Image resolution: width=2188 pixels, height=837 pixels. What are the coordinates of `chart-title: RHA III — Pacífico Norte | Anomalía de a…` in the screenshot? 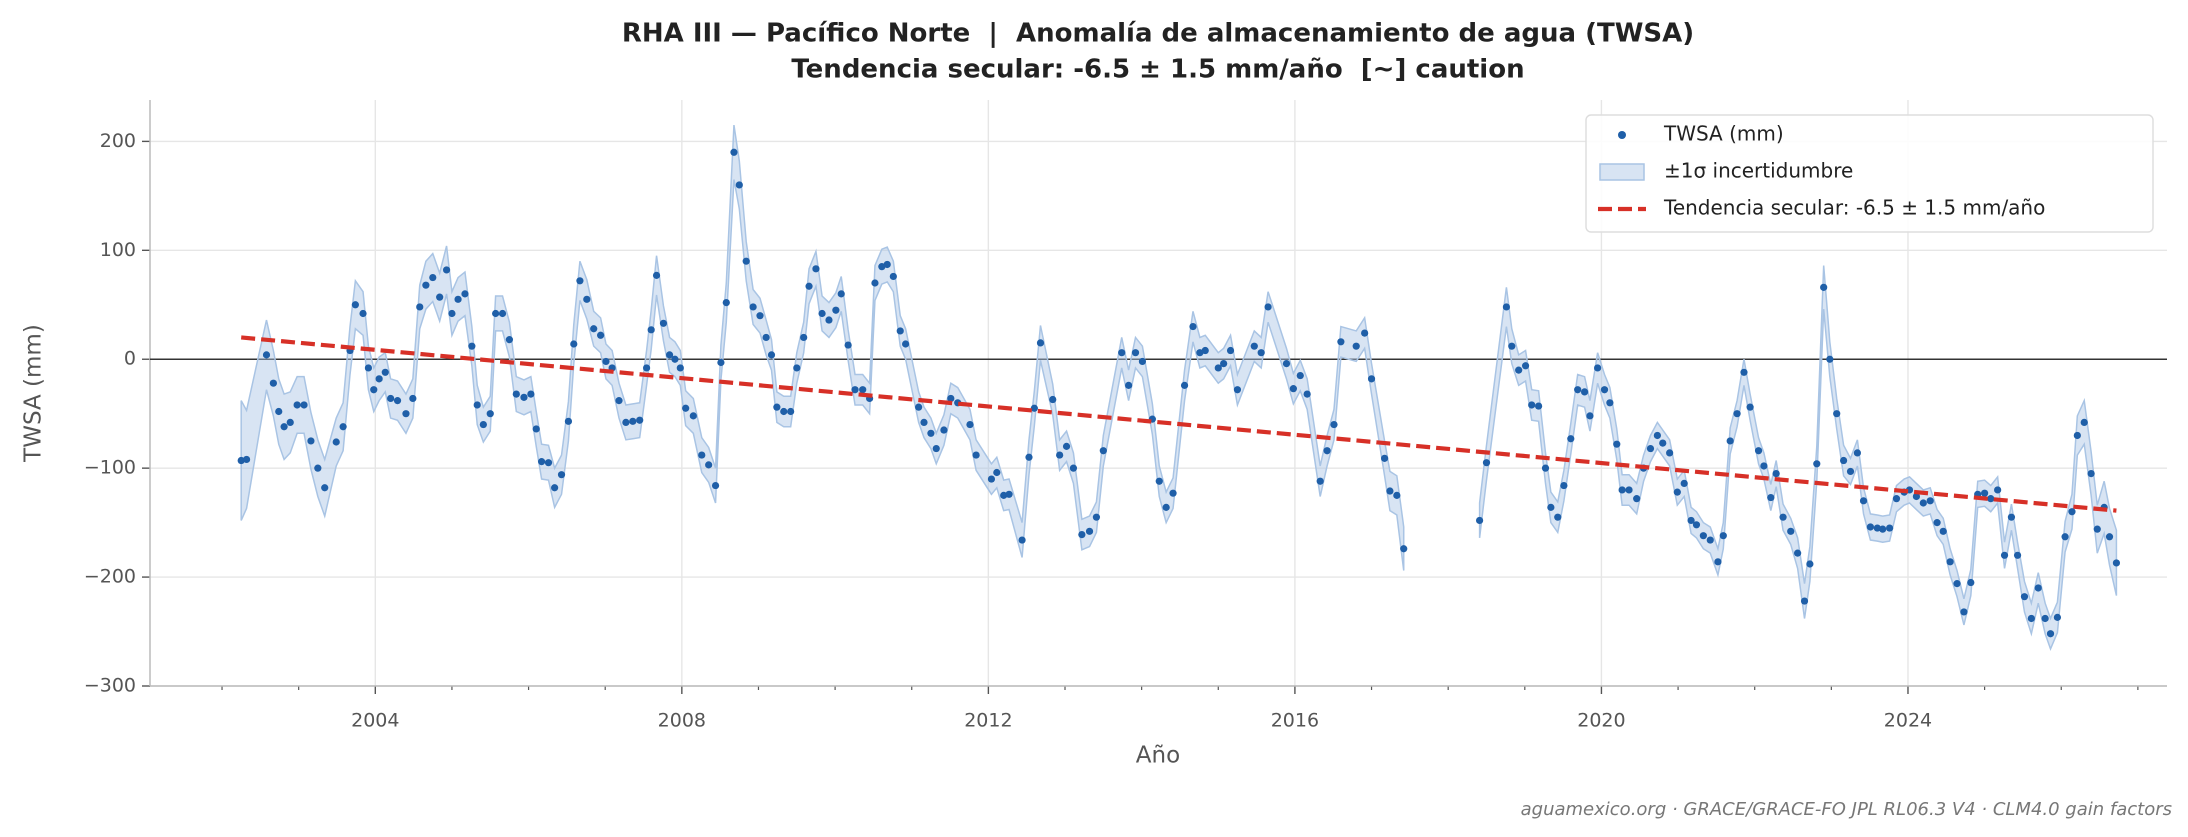 It's located at (1158, 34).